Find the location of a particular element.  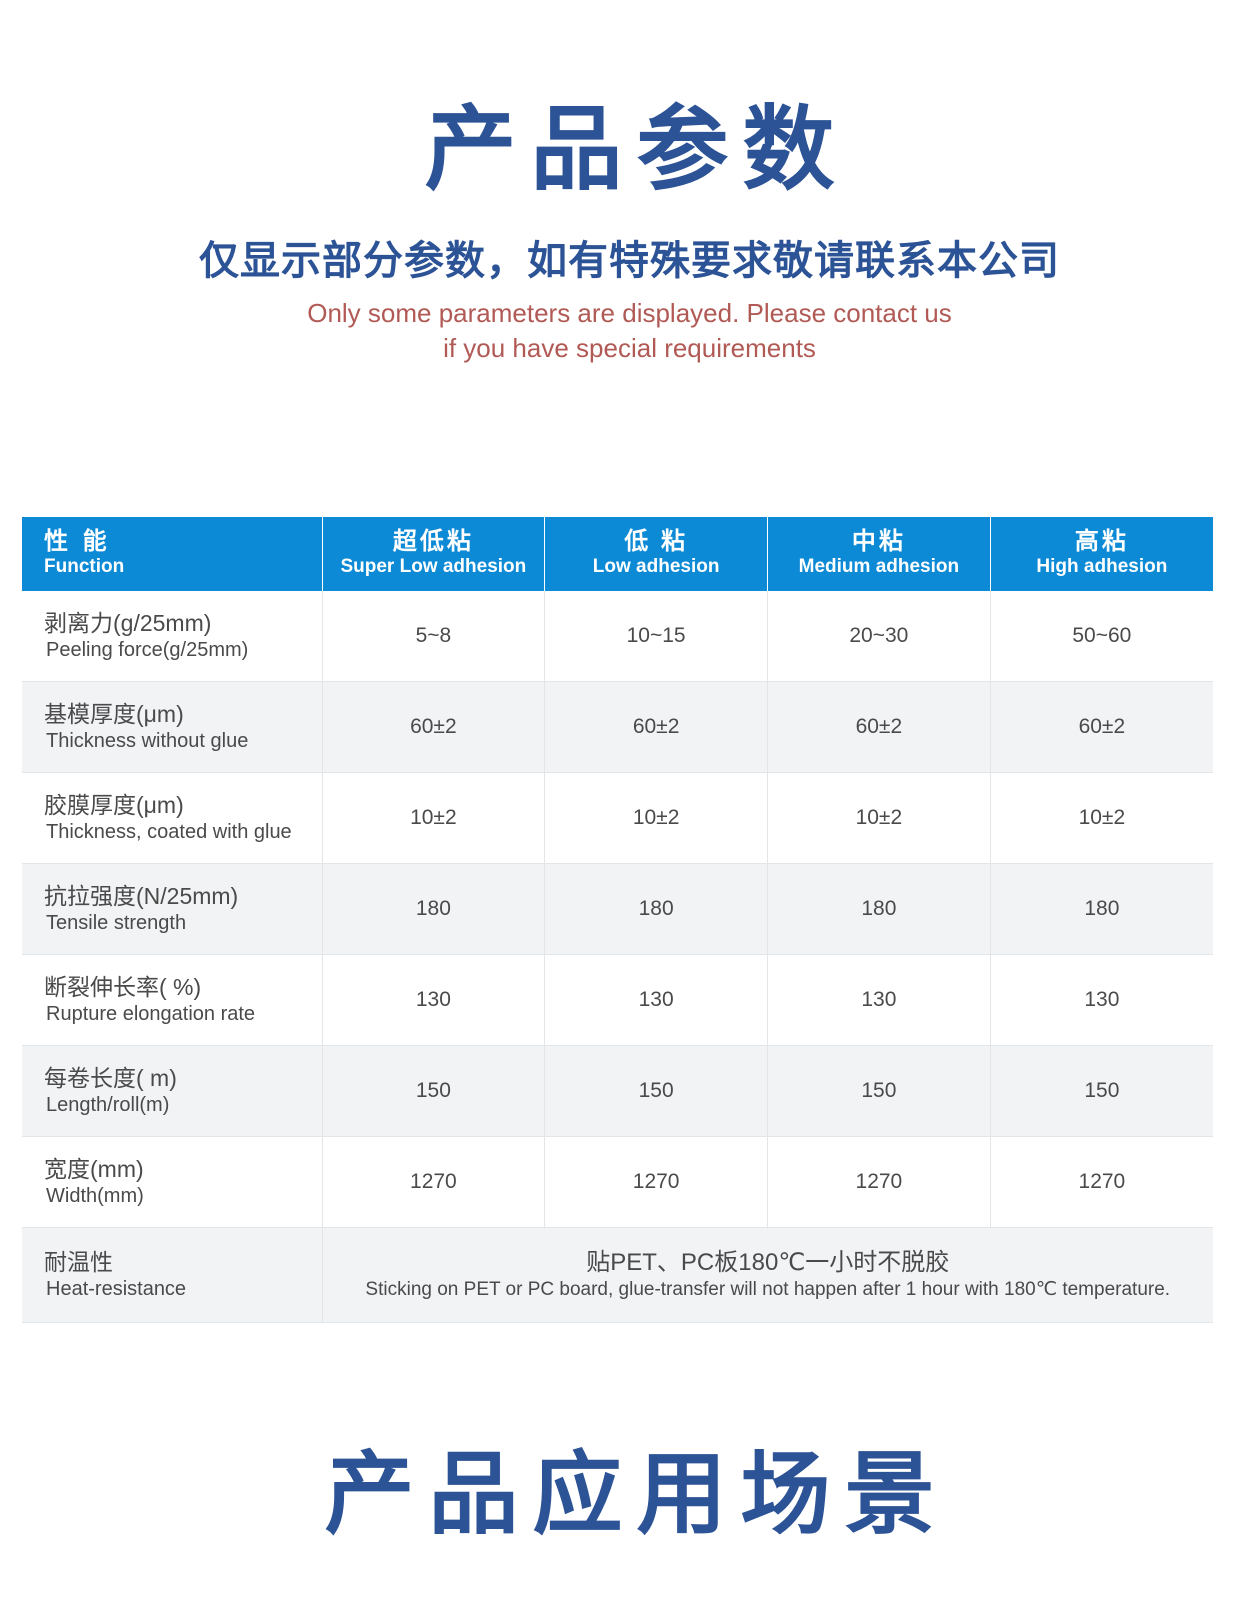

column-header-function-cn: 性 能 is located at coordinates (77, 541).